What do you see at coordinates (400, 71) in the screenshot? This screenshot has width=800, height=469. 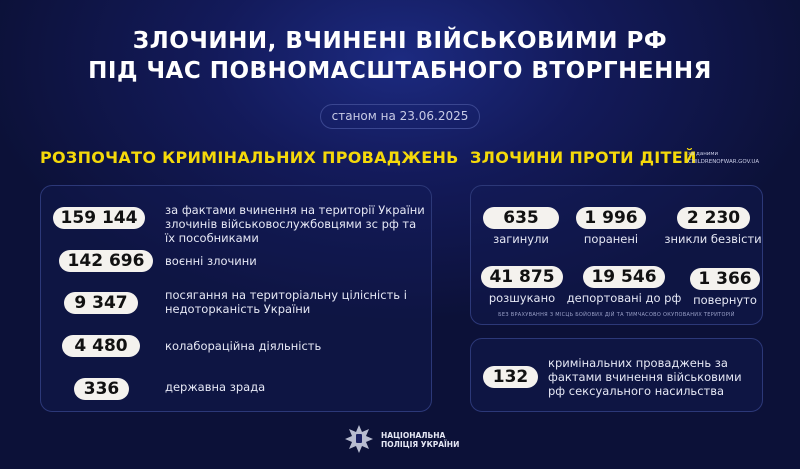 I see `page-title-line2: ПІД ЧАС ПОВНОМАСШТАБНОГО ВТОРГНЕННЯ` at bounding box center [400, 71].